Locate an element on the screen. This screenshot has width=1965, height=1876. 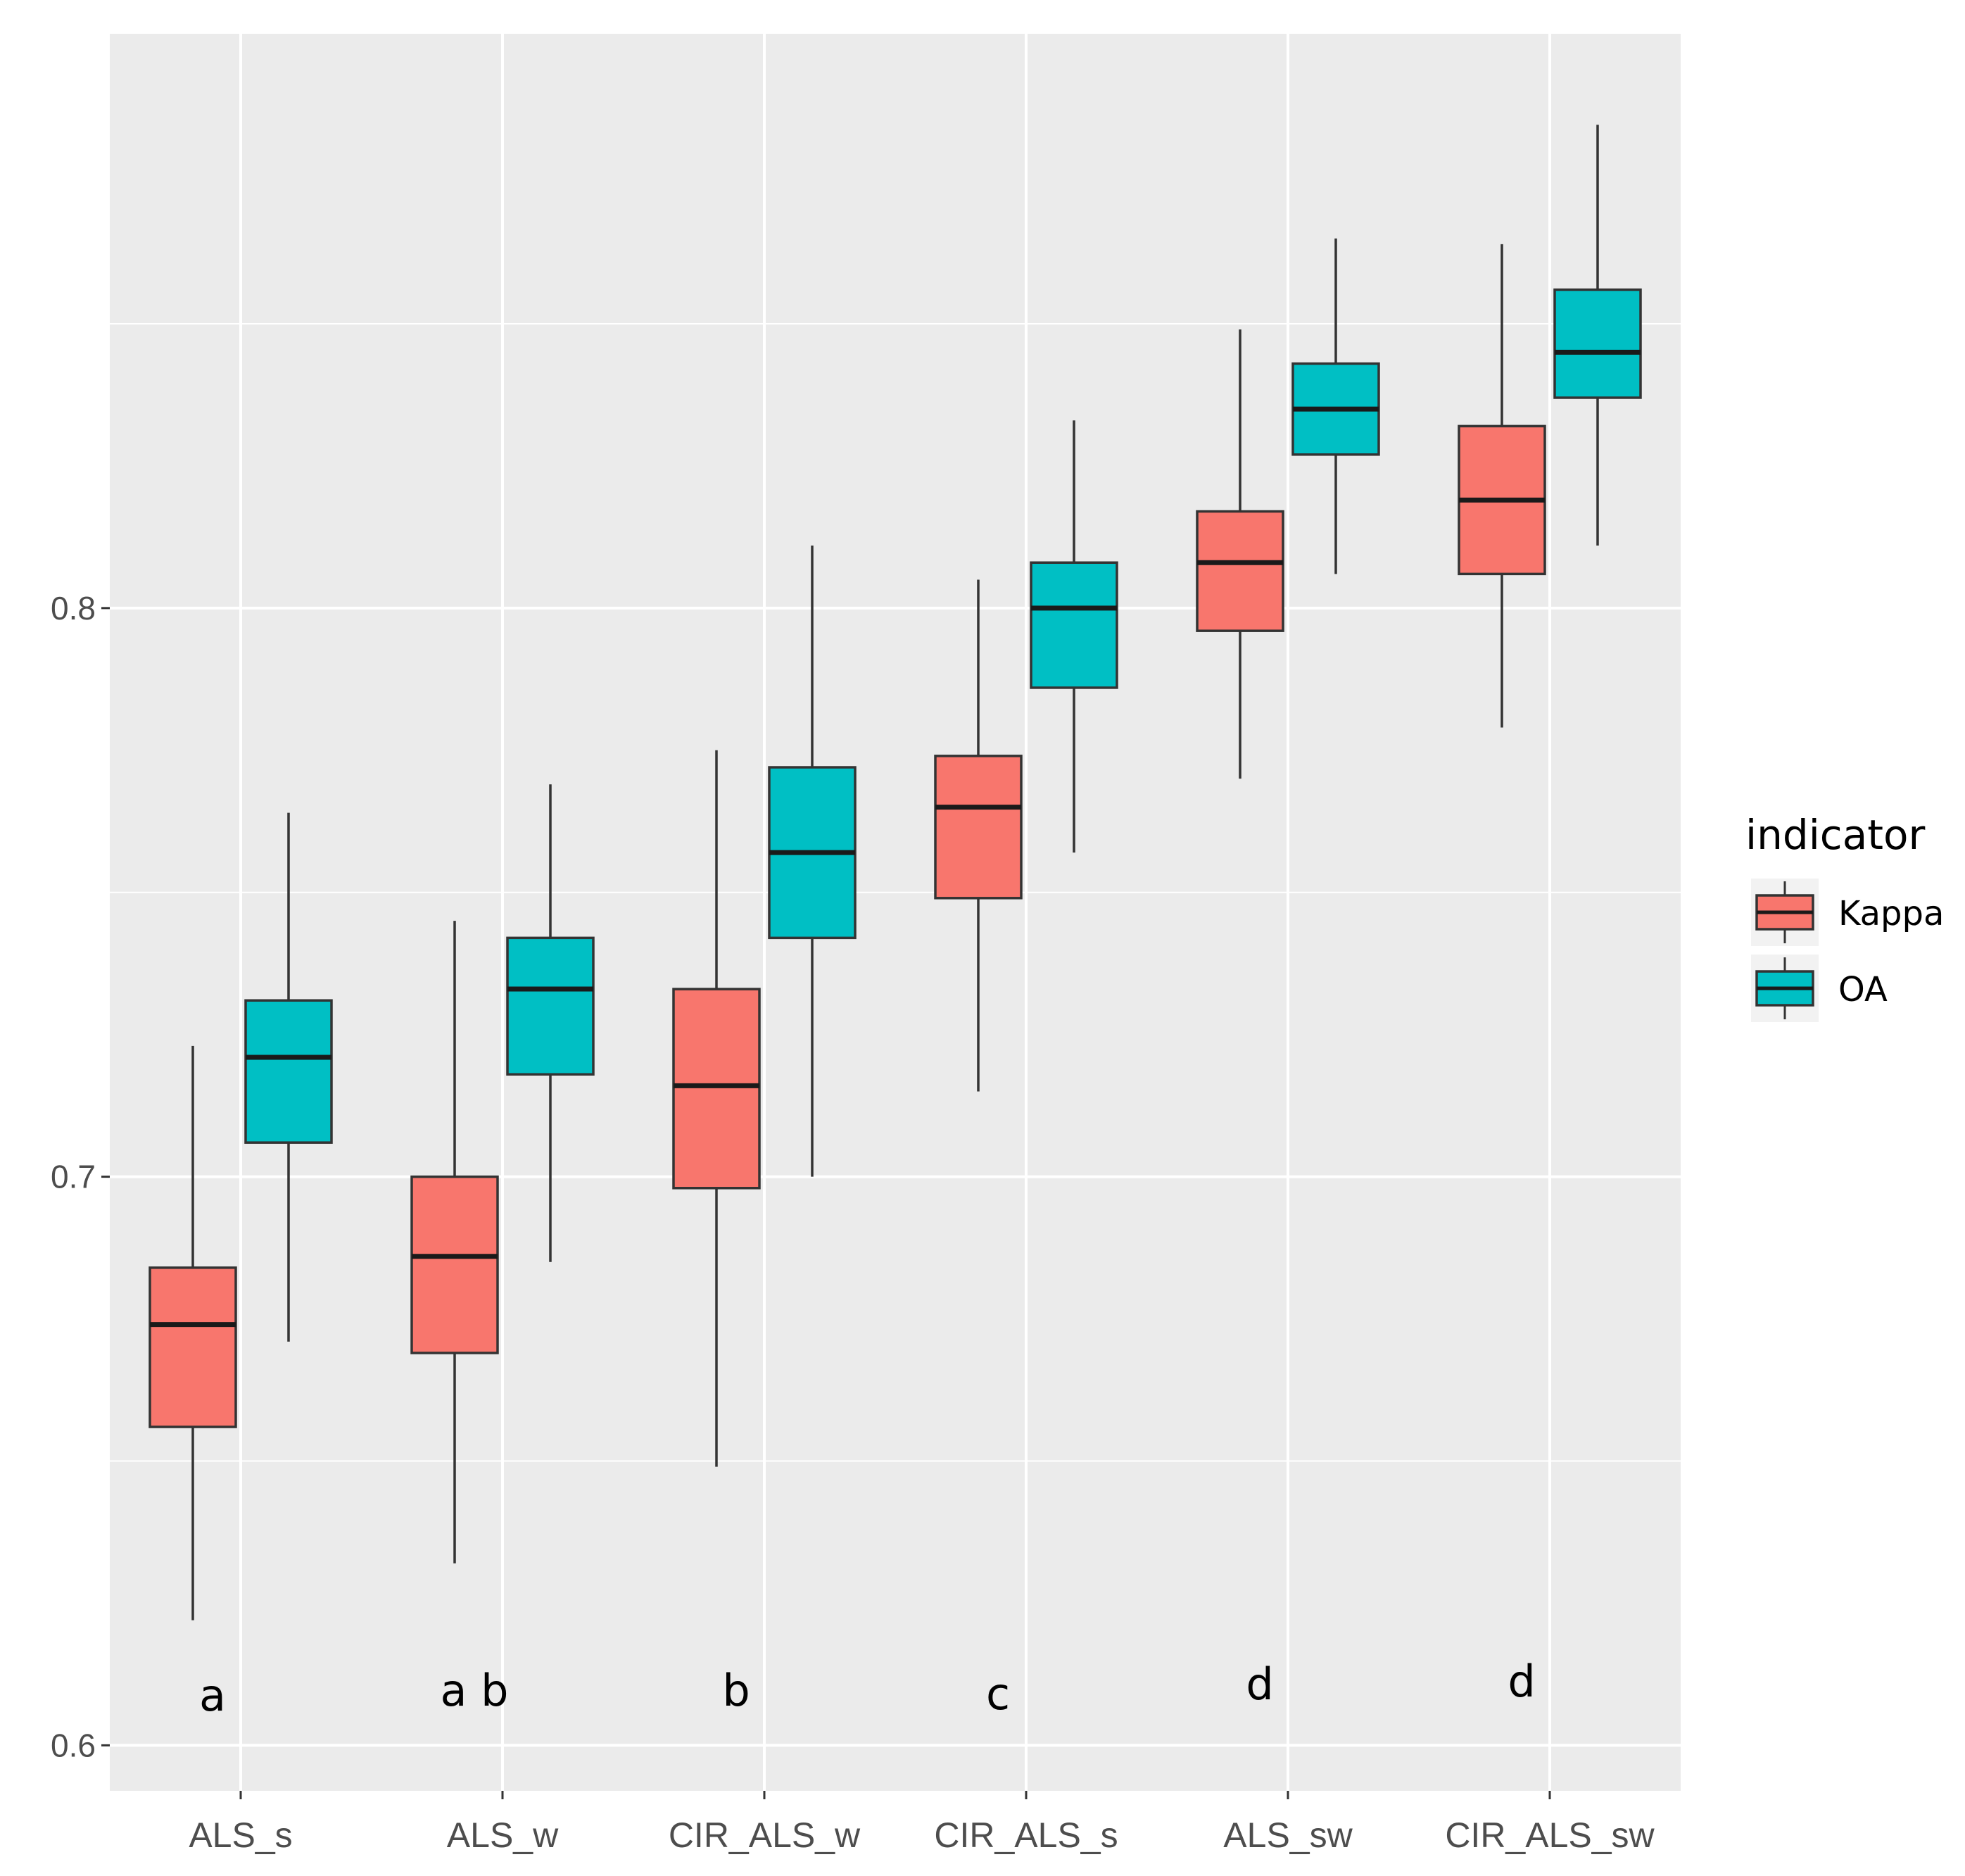
y-tick-label: 0.6 is located at coordinates (73, 1745).